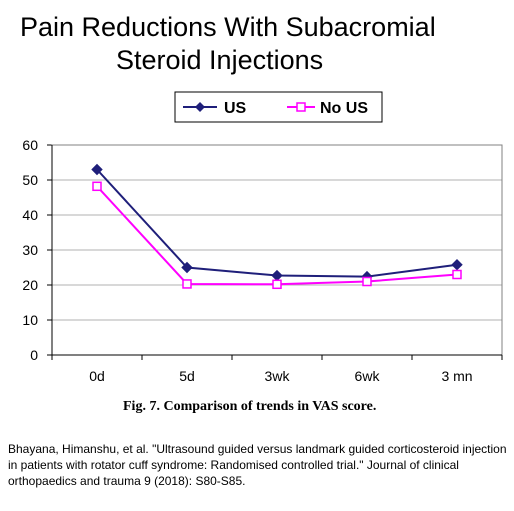 This screenshot has width=514, height=511. Describe the element at coordinates (200, 107) in the screenshot. I see `legend-marker-us` at that location.